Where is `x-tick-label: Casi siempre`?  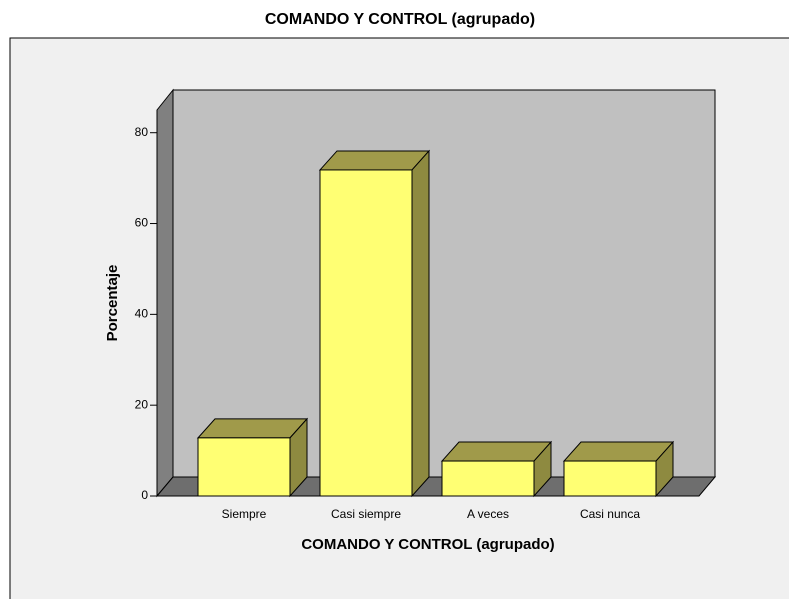 x-tick-label: Casi siempre is located at coordinates (366, 514).